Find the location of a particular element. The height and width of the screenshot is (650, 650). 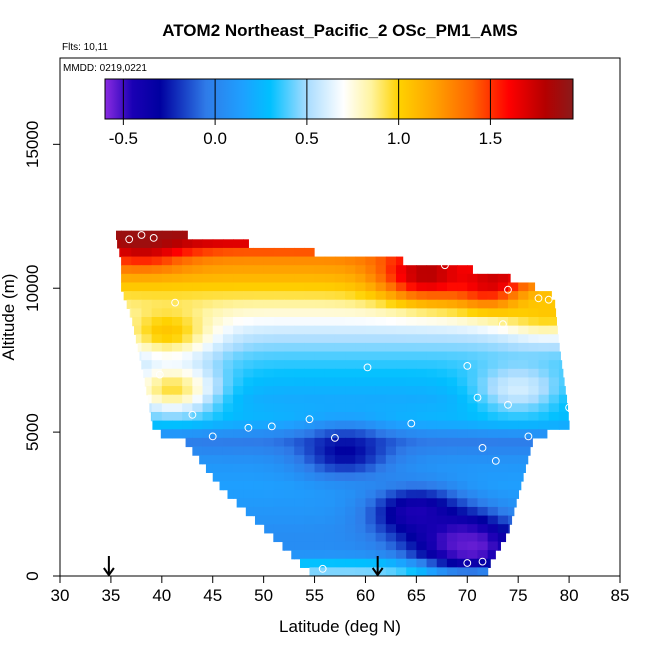

x-tick-label: 40 is located at coordinates (161, 595).